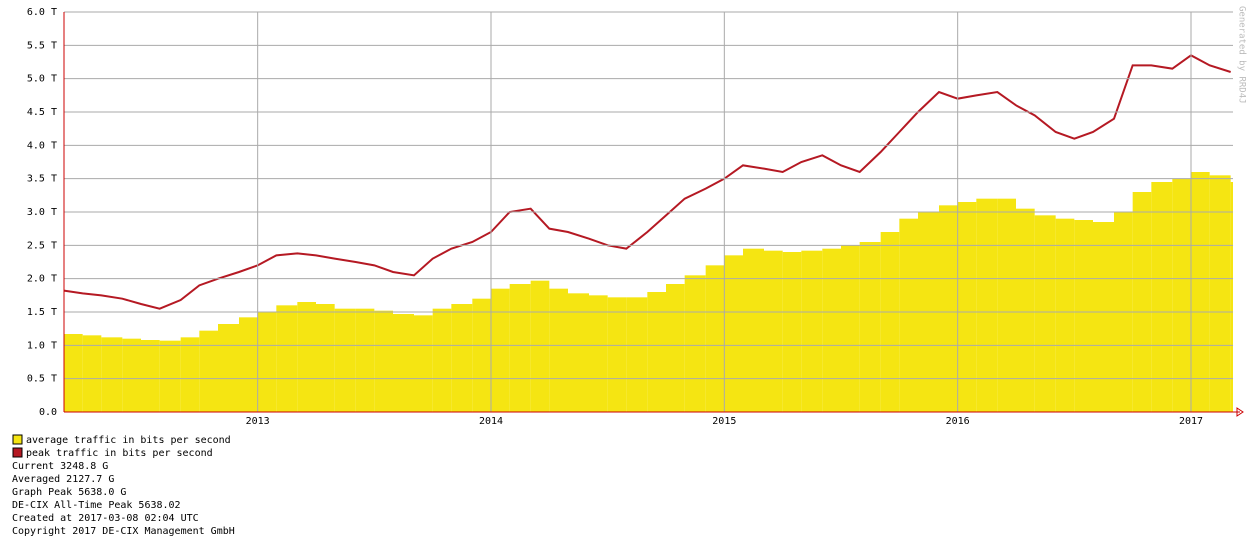 The image size is (1250, 549). I want to click on stat-note: Graph Peak 5638.0 G, so click(69, 492).